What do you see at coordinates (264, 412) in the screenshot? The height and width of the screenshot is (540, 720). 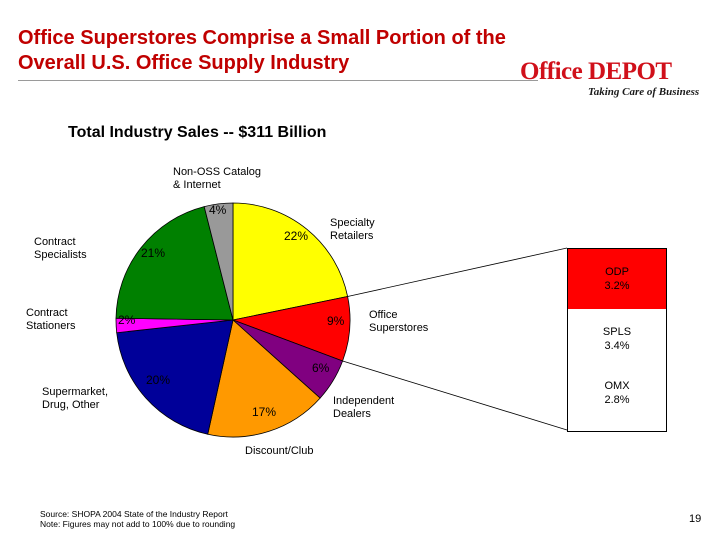 I see `pct-label-discount-club: 17%` at bounding box center [264, 412].